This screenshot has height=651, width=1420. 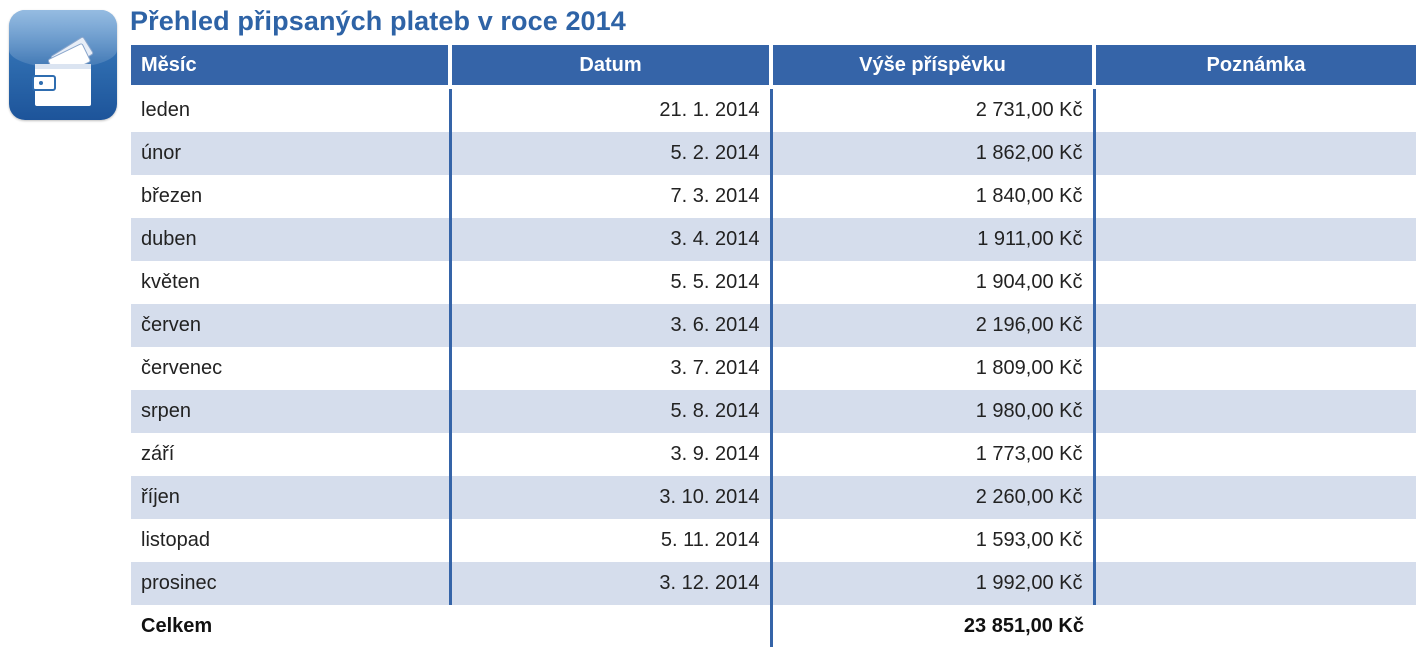 What do you see at coordinates (931, 196) in the screenshot?
I see `amount-cell: 1 840,00 Kč` at bounding box center [931, 196].